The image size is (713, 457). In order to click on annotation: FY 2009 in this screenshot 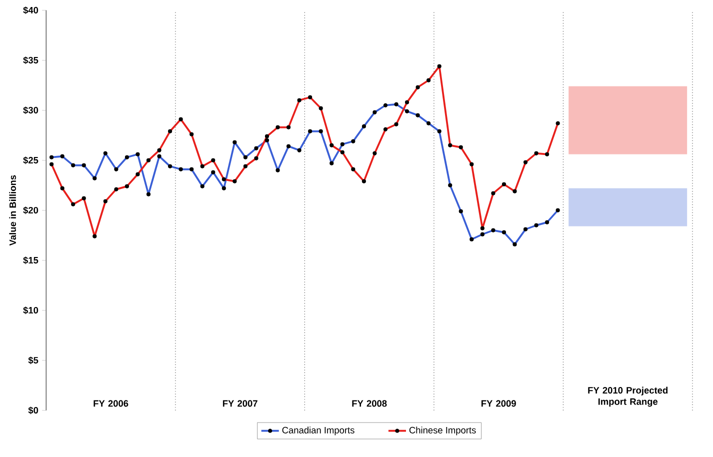, I will do `click(498, 403)`.